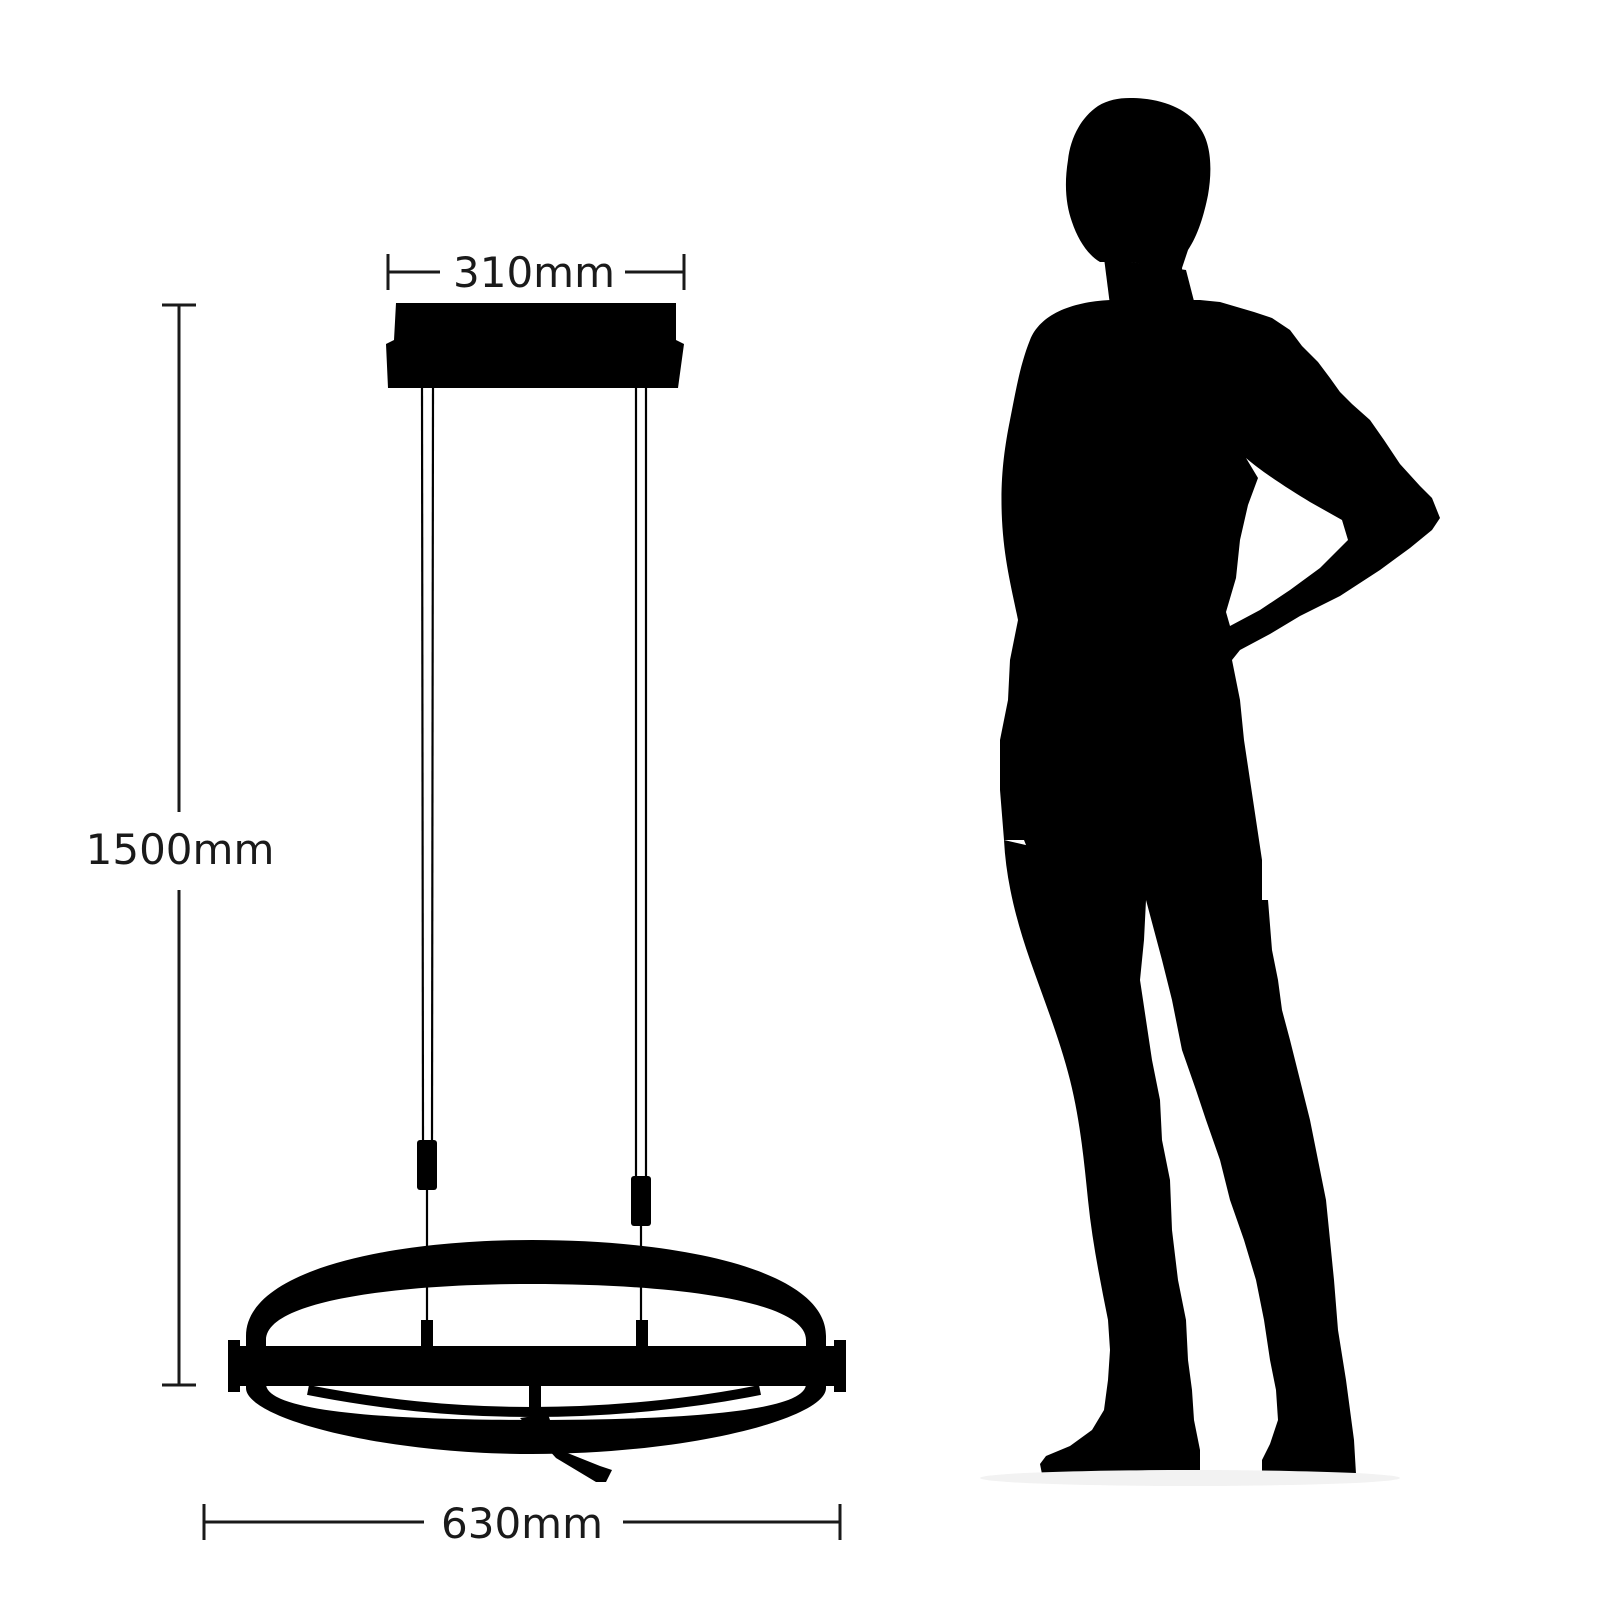 Image resolution: width=1600 pixels, height=1600 pixels. What do you see at coordinates (427, 1165) in the screenshot?
I see `cable-gripper-left` at bounding box center [427, 1165].